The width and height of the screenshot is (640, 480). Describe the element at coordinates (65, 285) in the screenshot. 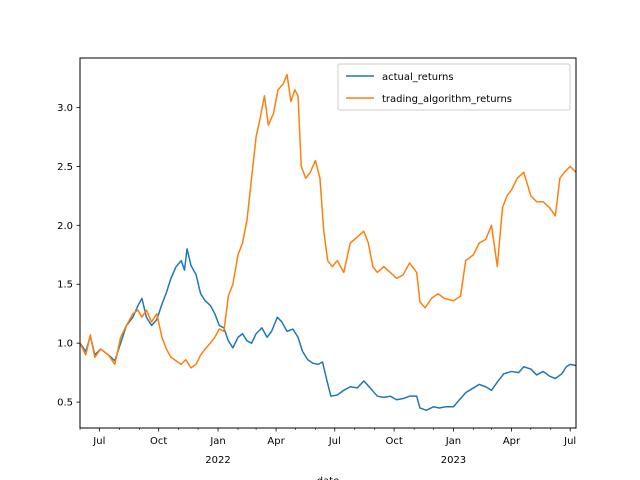

I see `y-tick-label: 1.5` at that location.